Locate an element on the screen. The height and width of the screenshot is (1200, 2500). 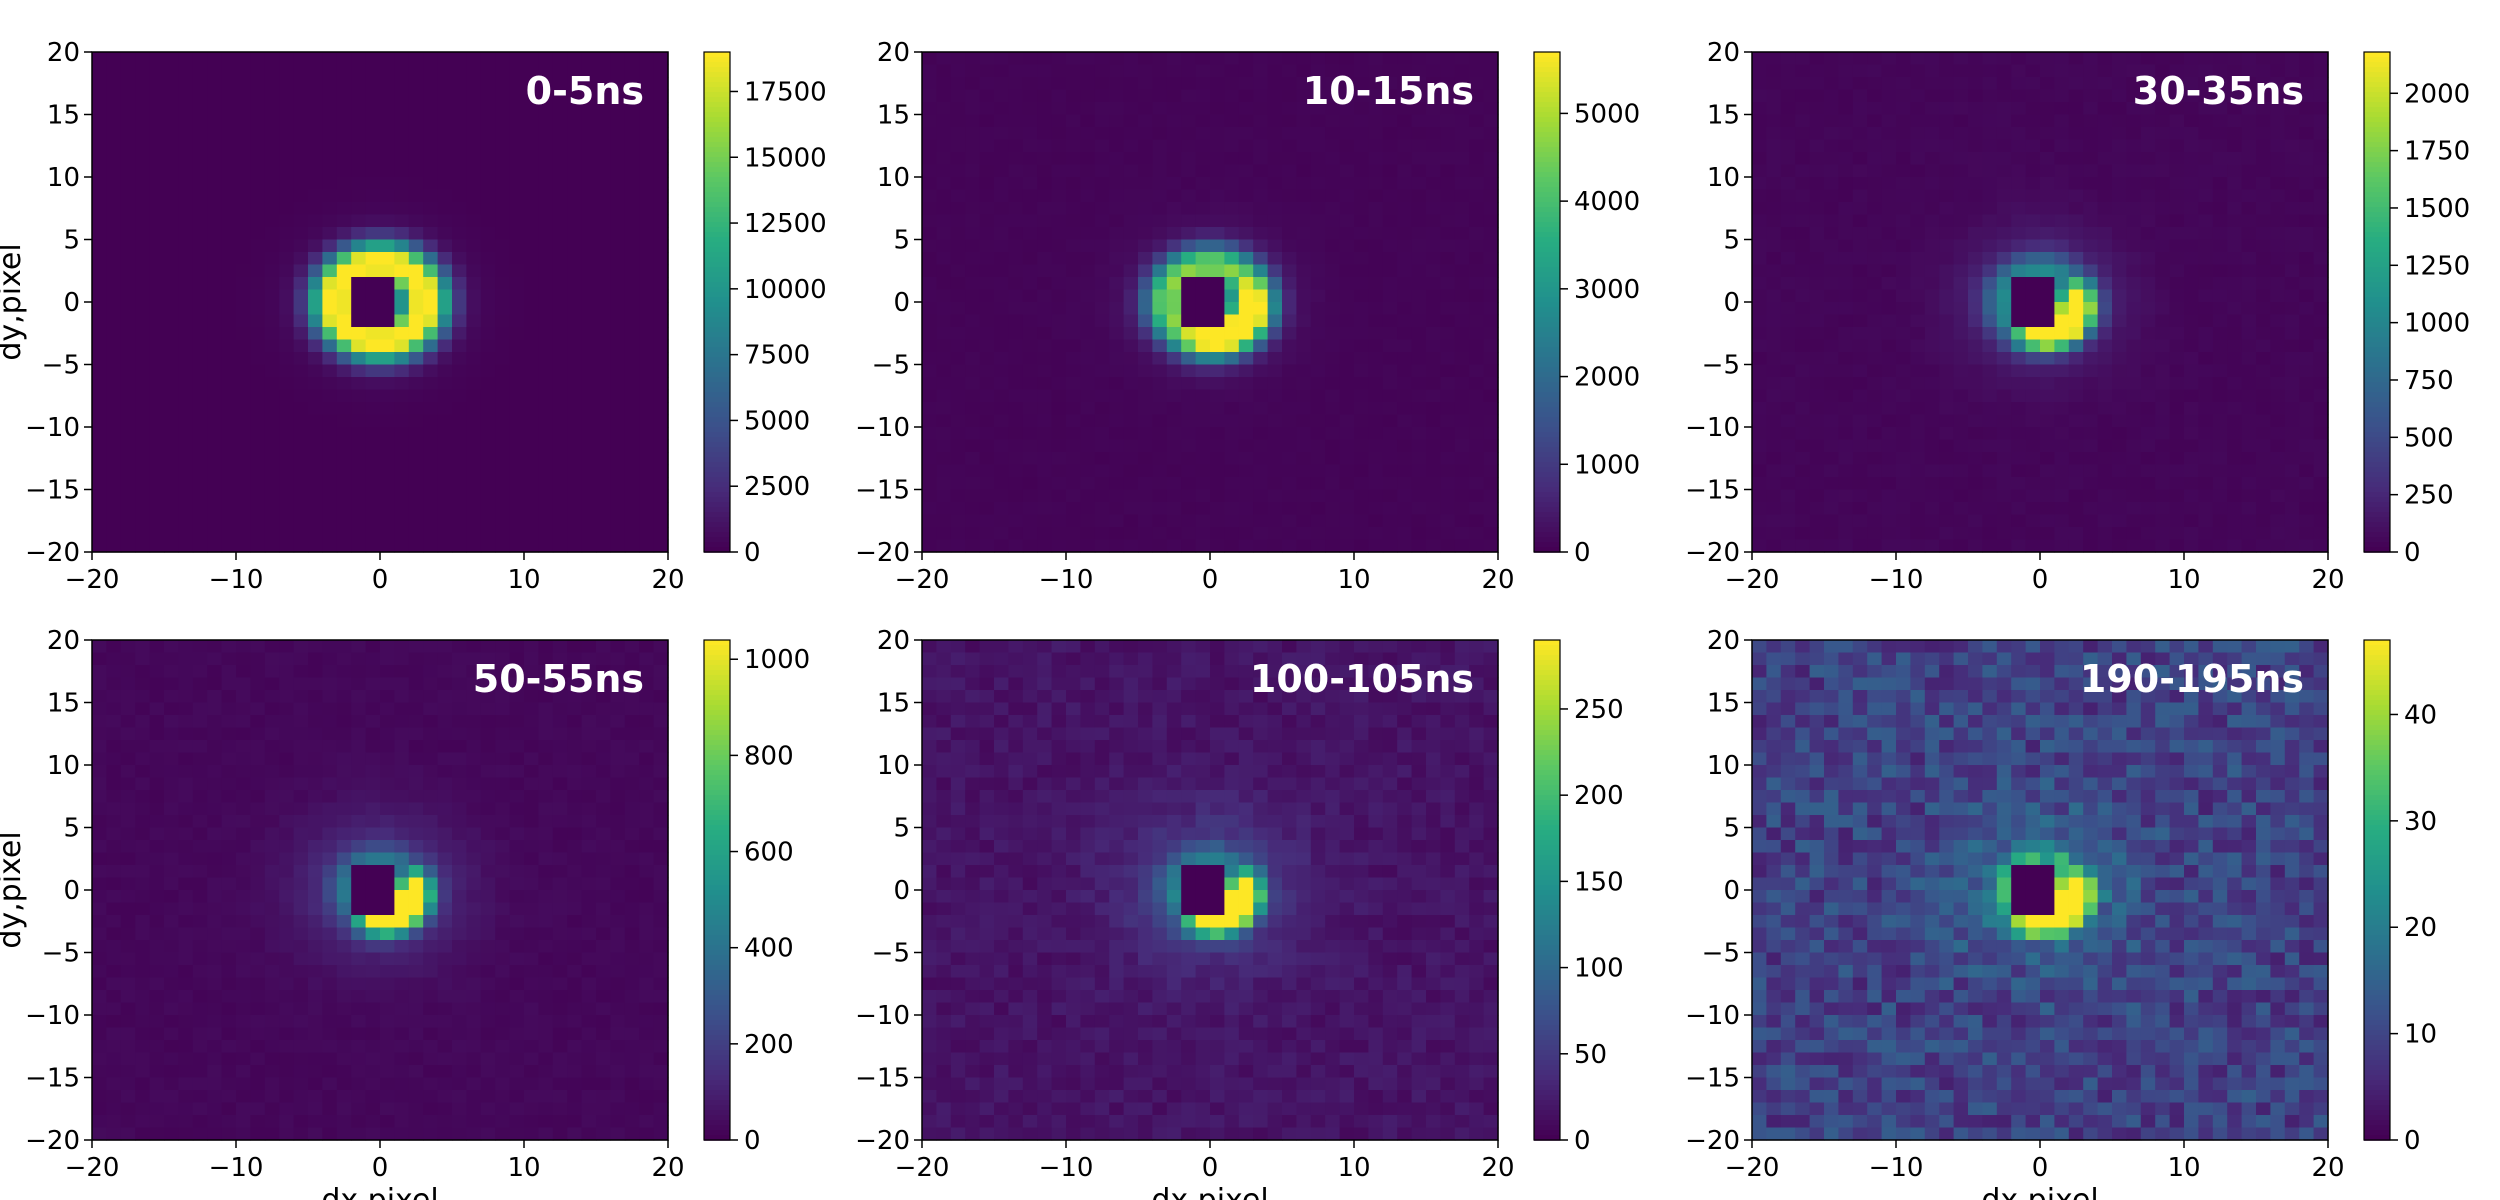
y-tick-label: −5 is located at coordinates (61, 366).